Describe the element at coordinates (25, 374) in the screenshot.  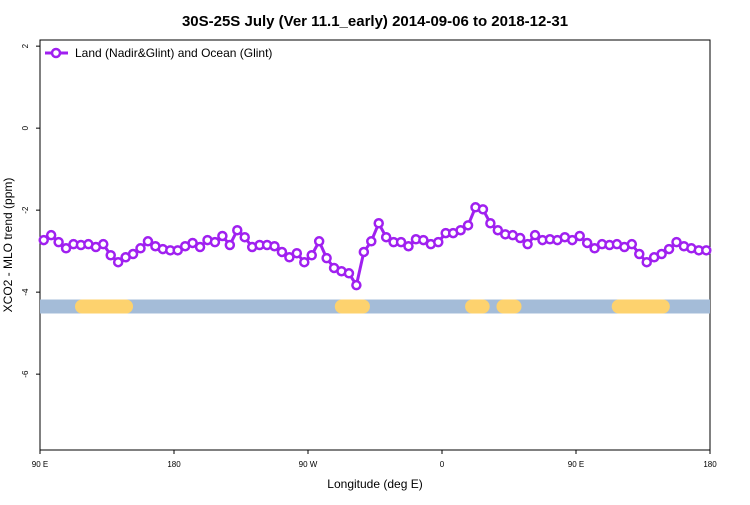
I see `y-tick-label: -6` at that location.